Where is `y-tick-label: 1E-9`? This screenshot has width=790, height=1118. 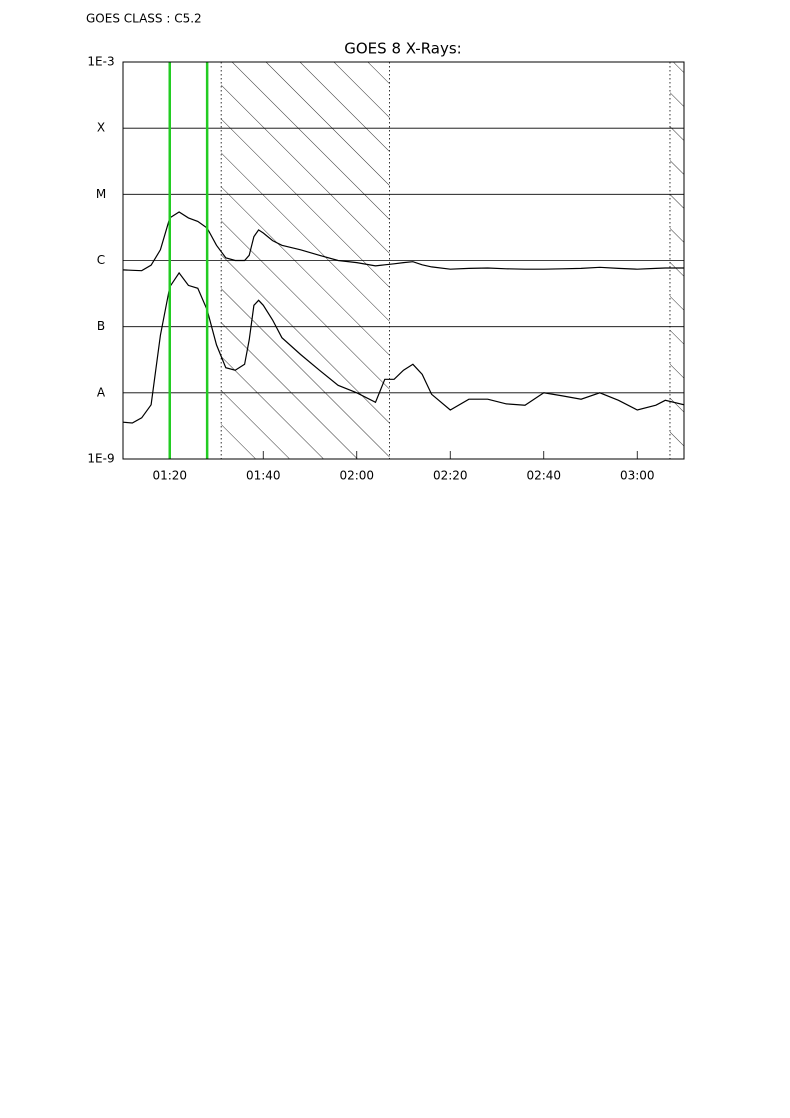 y-tick-label: 1E-9 is located at coordinates (100, 459).